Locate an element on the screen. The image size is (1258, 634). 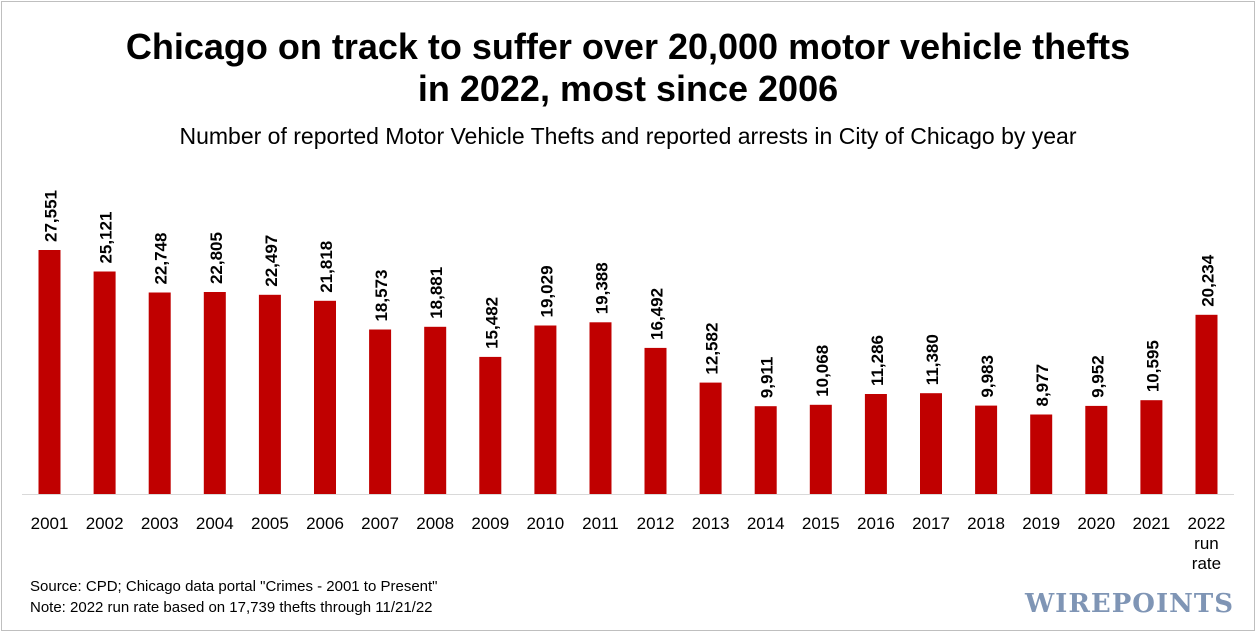
x-tick-label: 2002 is located at coordinates (105, 523).